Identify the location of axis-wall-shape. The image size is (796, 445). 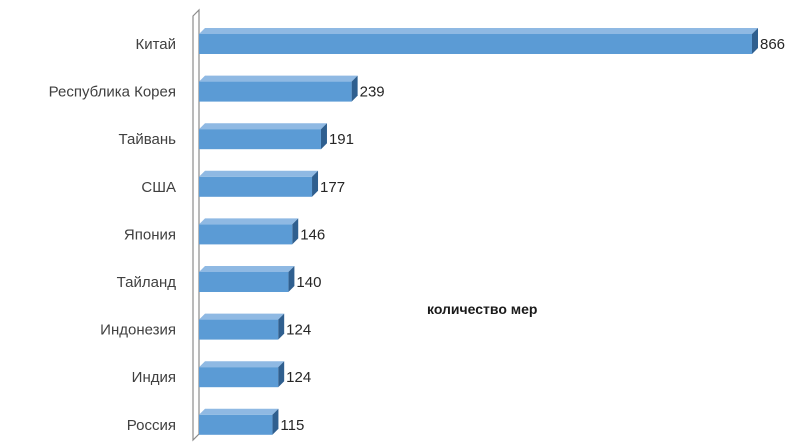
(196, 225).